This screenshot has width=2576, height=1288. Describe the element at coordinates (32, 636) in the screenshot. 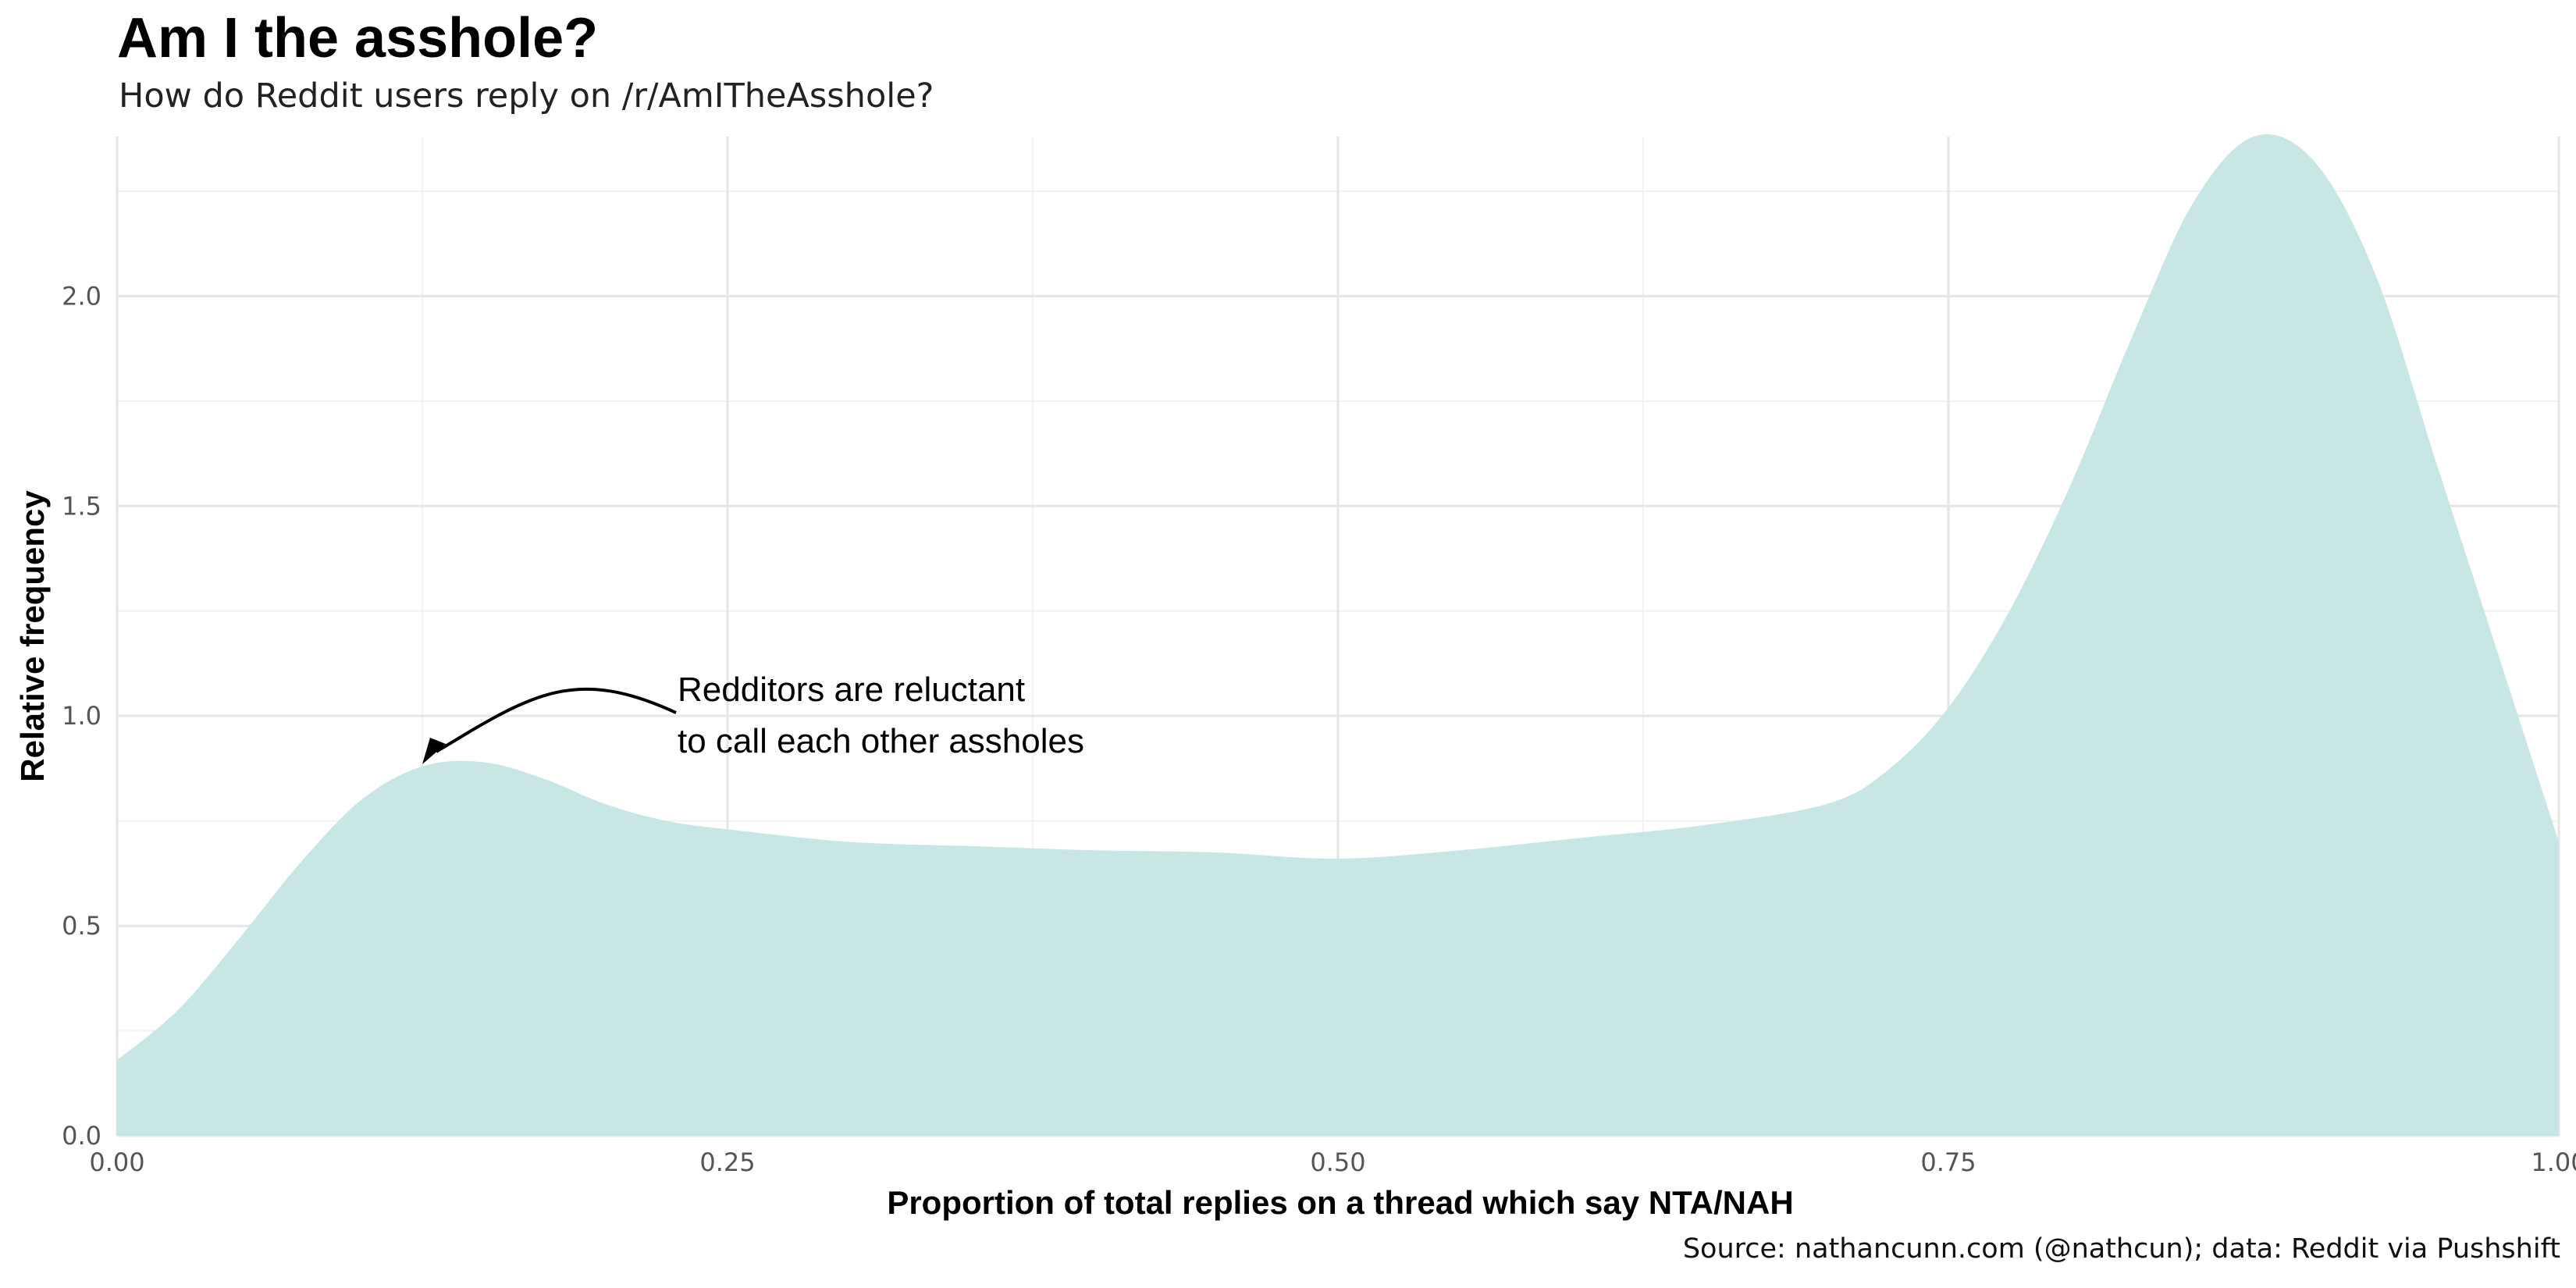

I see `y-axis-title: Relative frequency` at that location.